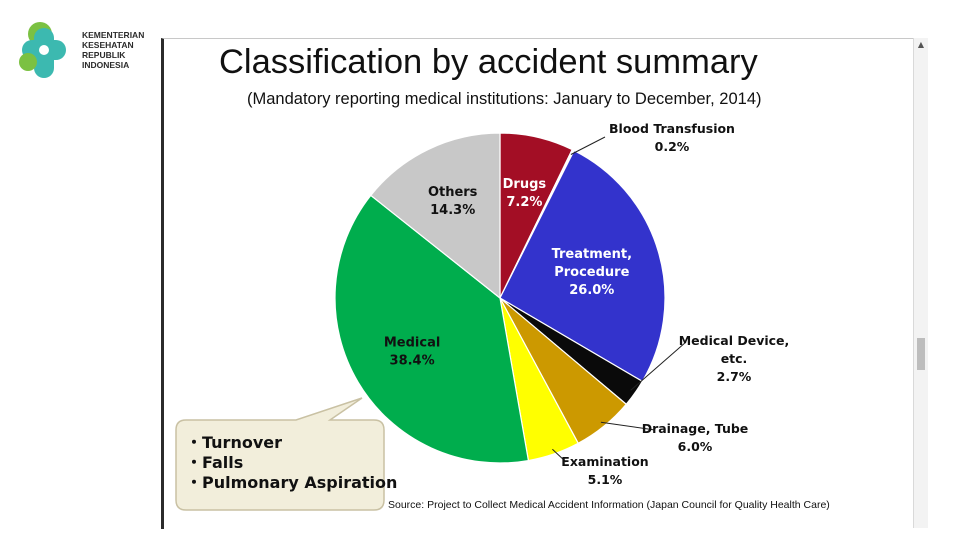 The image size is (960, 540). I want to click on slice-value-label: 0.2%, so click(672, 146).